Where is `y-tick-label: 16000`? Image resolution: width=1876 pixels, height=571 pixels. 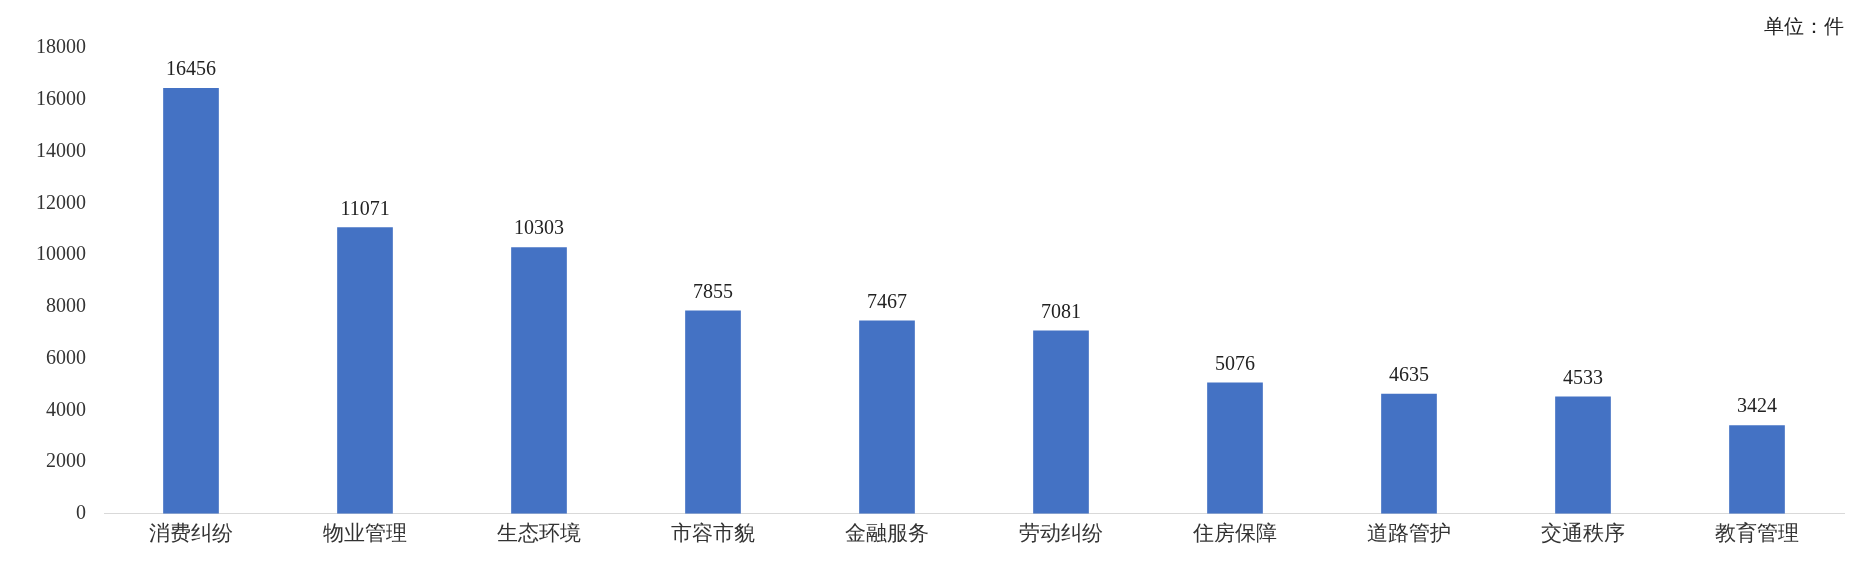
y-tick-label: 16000 is located at coordinates (61, 98).